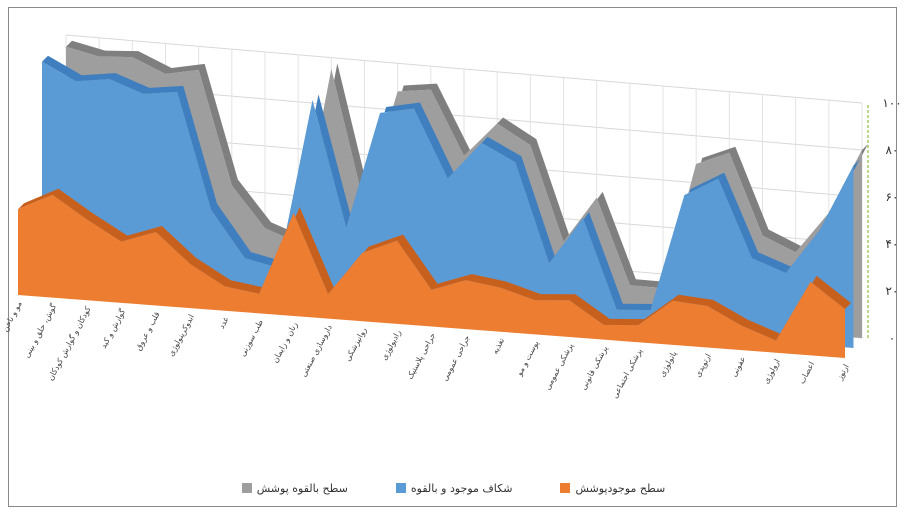 This screenshot has height=513, width=907. Describe the element at coordinates (148, 331) in the screenshot. I see `x-tick-label: قلب و عروق` at that location.